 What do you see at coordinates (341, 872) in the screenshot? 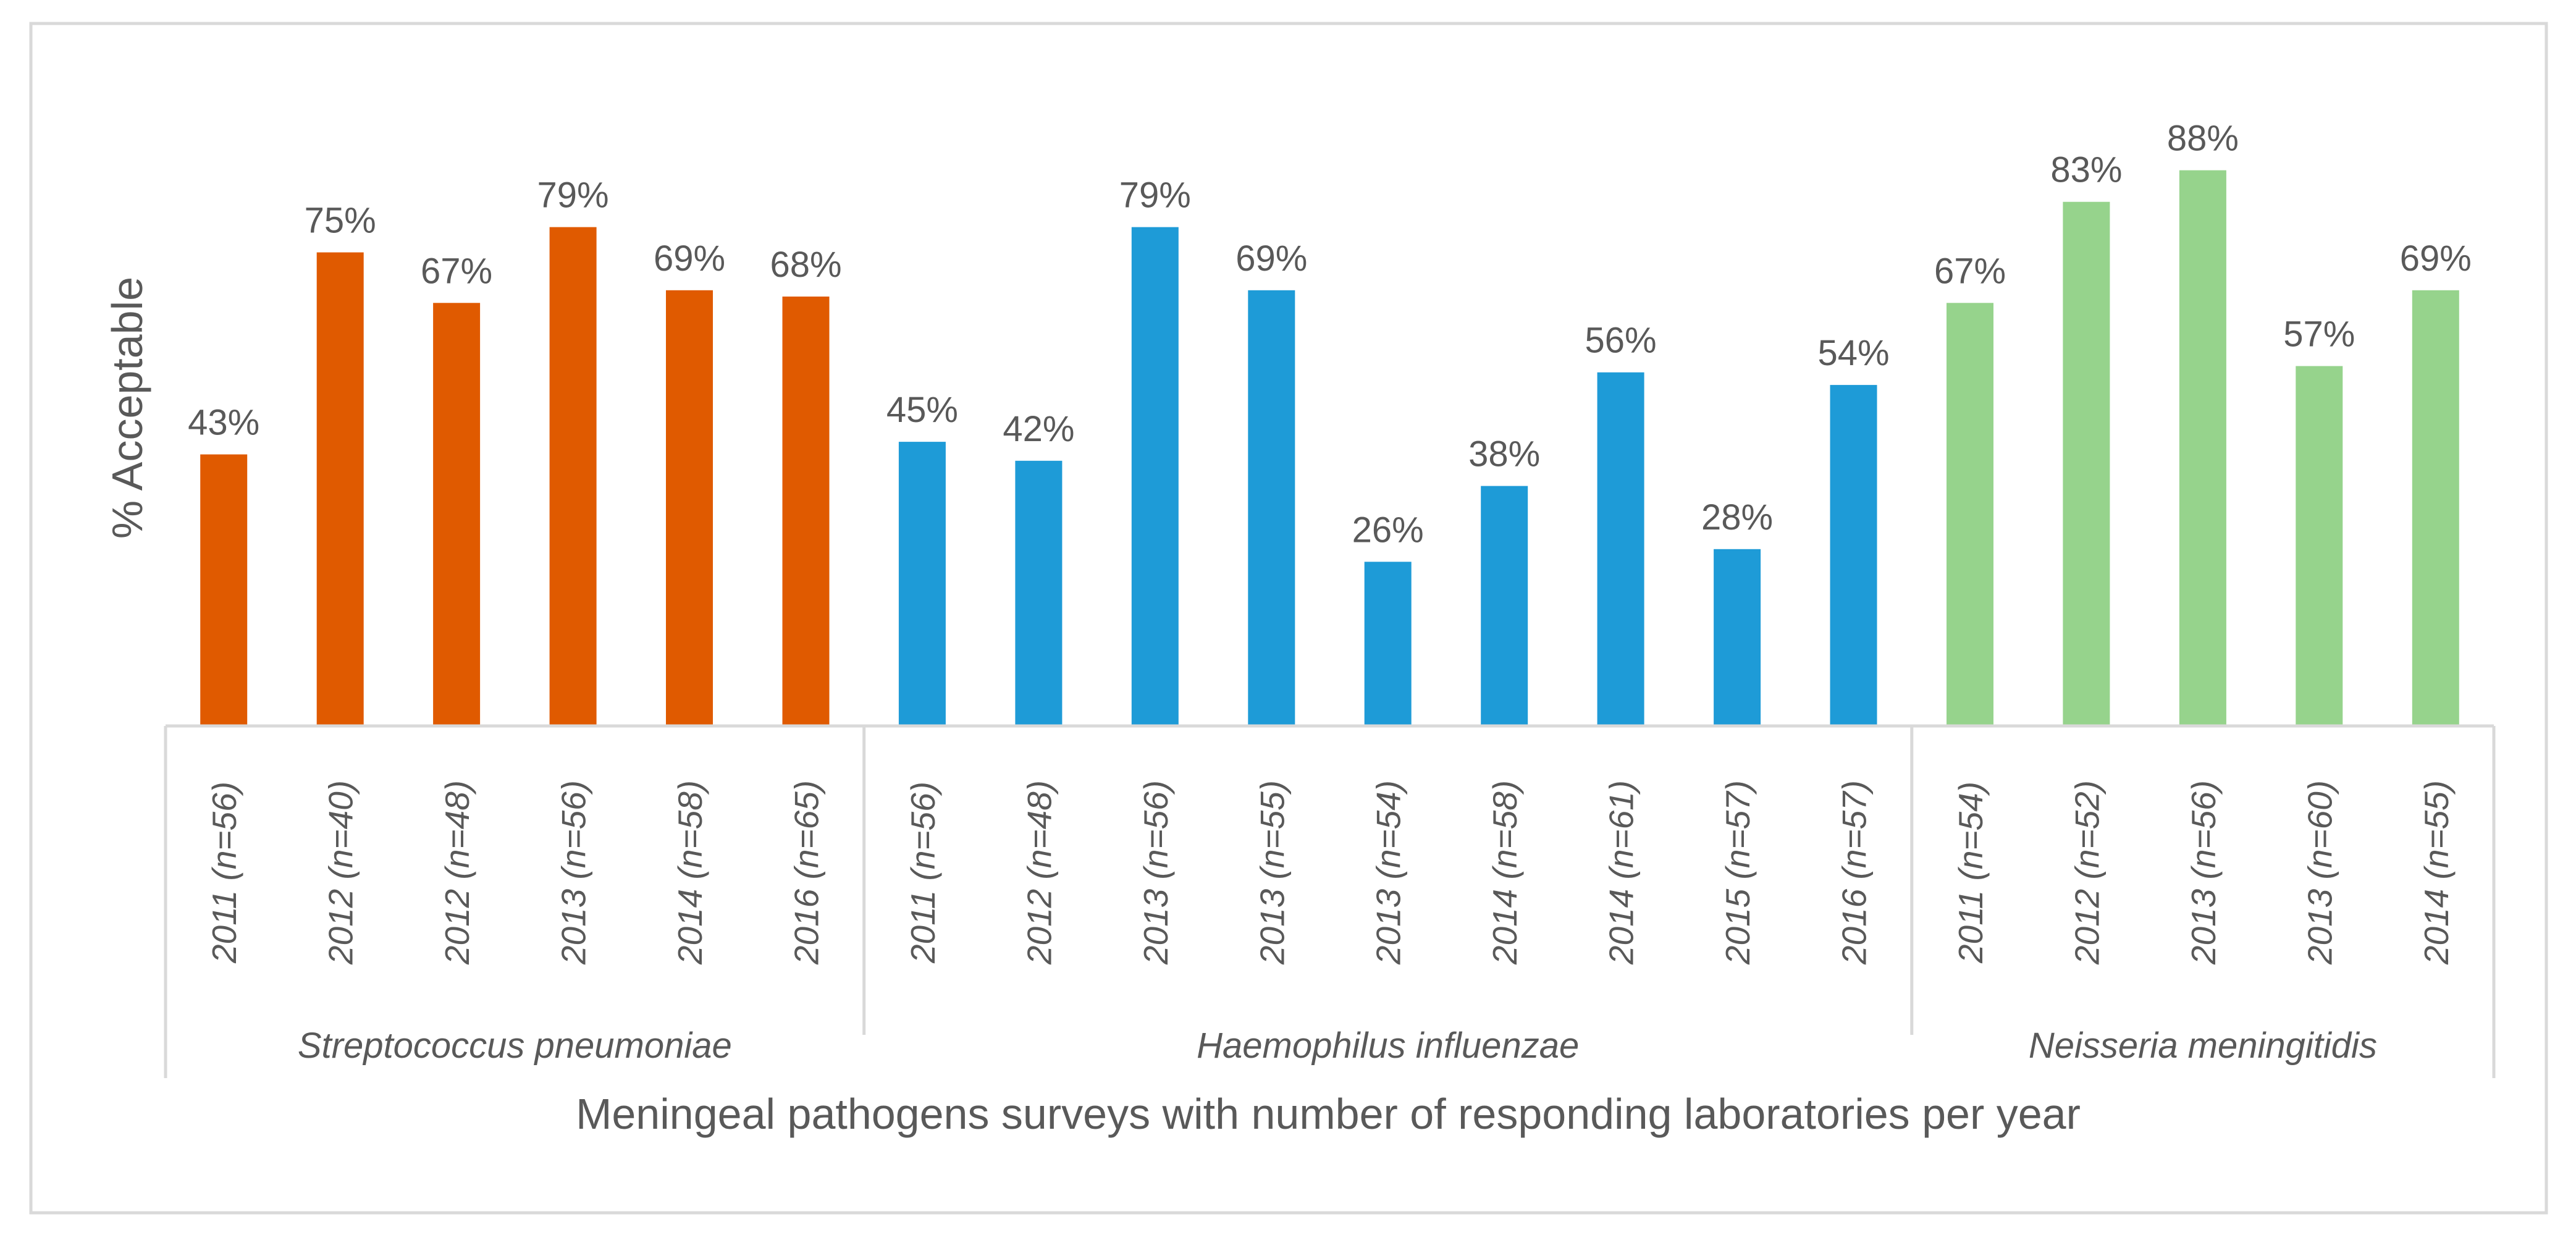
I see `tick-label: 2012 (n=40)` at bounding box center [341, 872].